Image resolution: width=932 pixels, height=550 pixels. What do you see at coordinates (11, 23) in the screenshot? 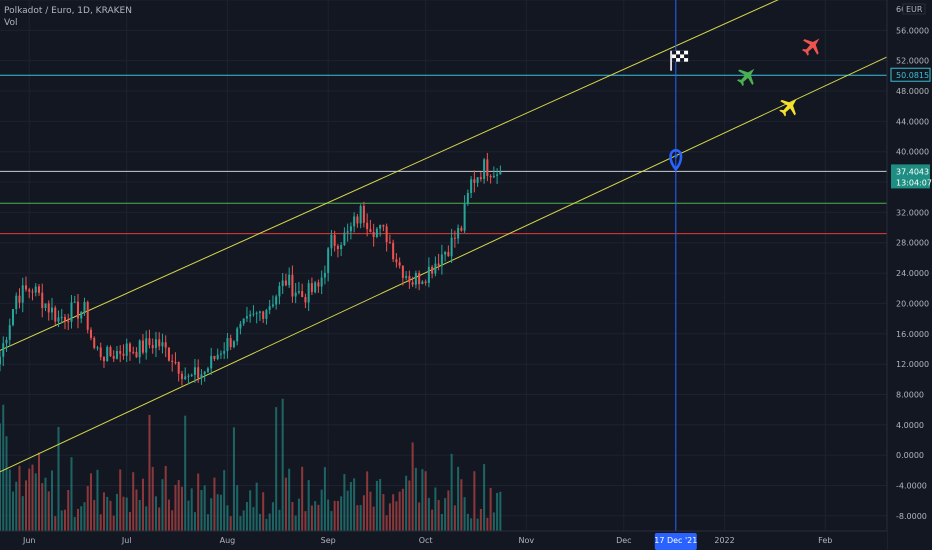
I see `volume-label: Vol` at bounding box center [11, 23].